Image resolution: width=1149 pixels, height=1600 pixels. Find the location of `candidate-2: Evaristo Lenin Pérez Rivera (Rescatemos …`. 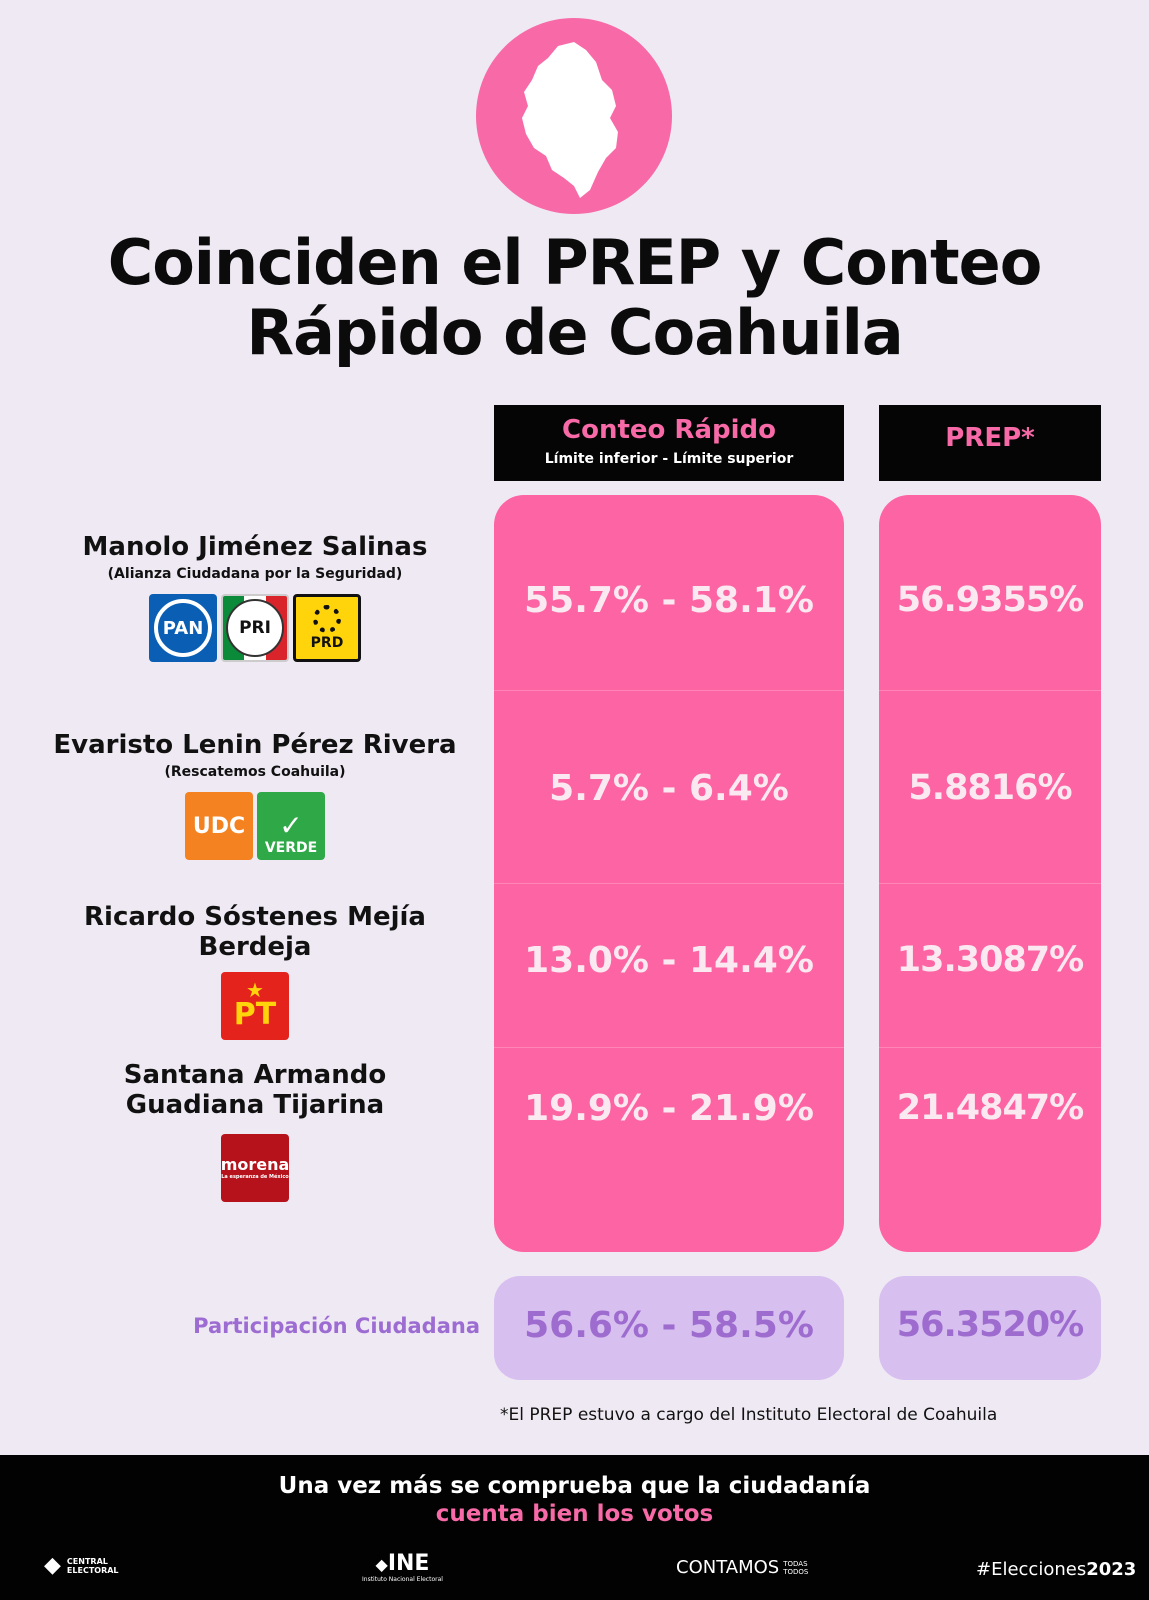

candidate-2: Evaristo Lenin Pérez Rivera (Rescatemos … is located at coordinates (255, 795).